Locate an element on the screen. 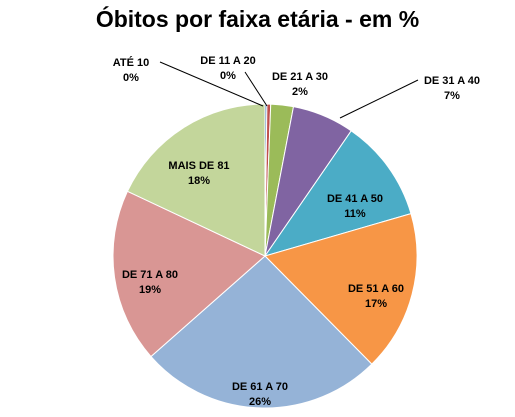  slice-value-label-4: 7% is located at coordinates (452, 96).